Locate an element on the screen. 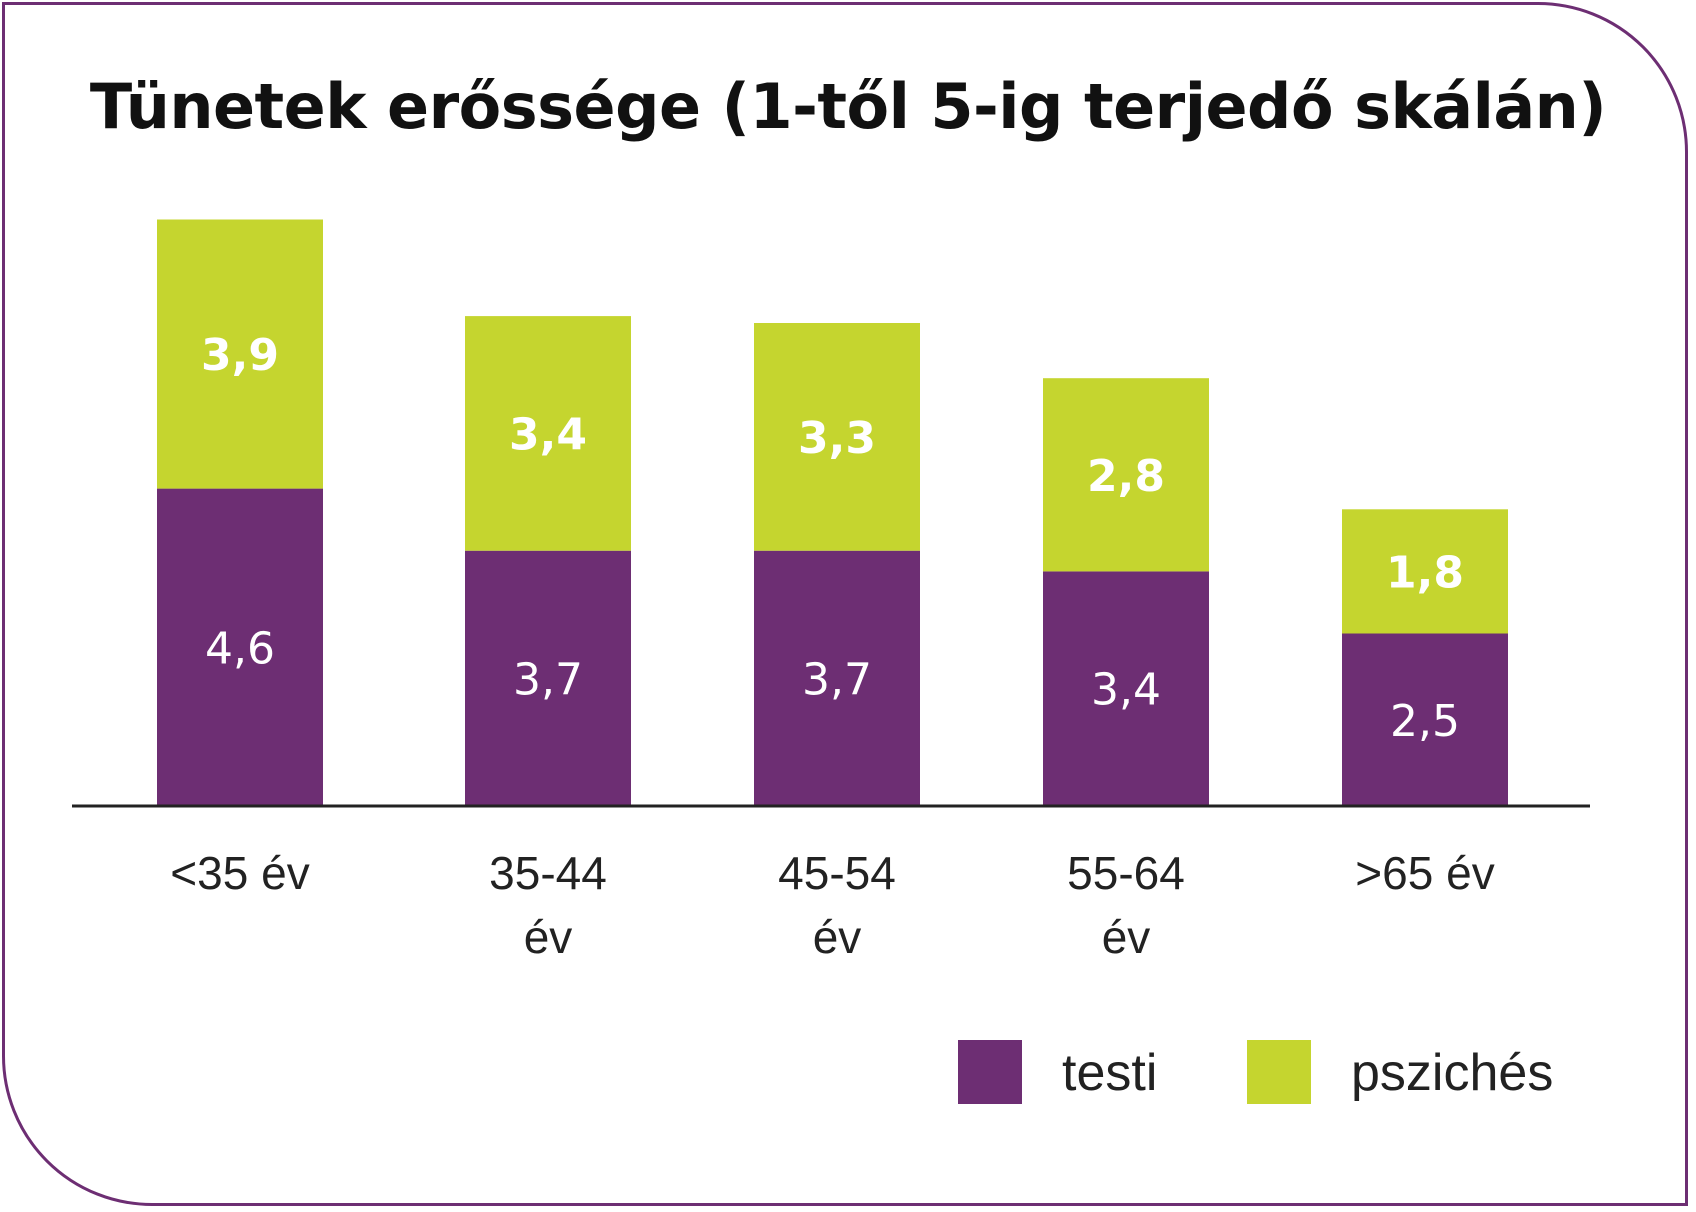  legend-label-pszichés: pszichés is located at coordinates (1452, 1073).